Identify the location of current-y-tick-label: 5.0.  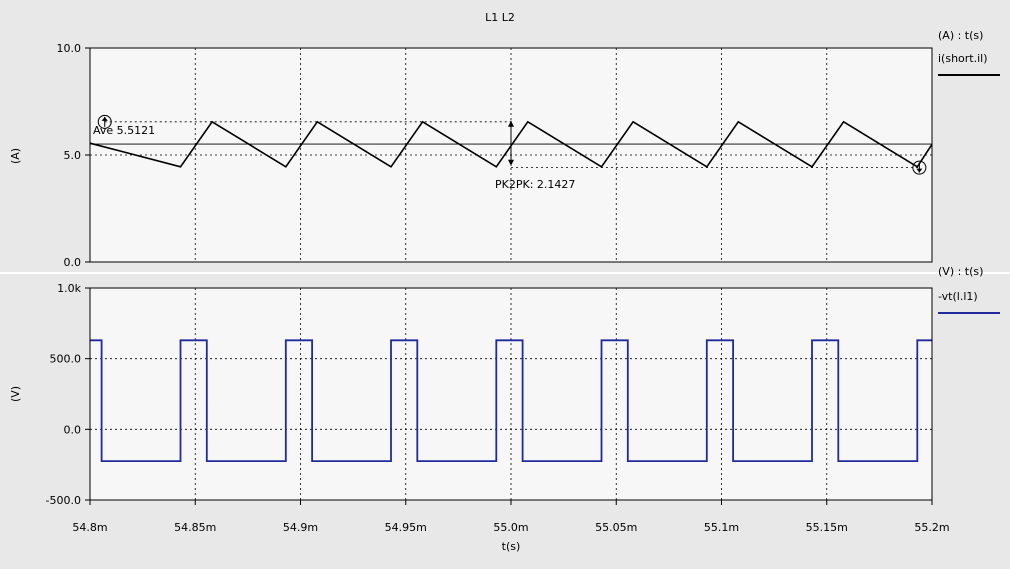
(73, 155).